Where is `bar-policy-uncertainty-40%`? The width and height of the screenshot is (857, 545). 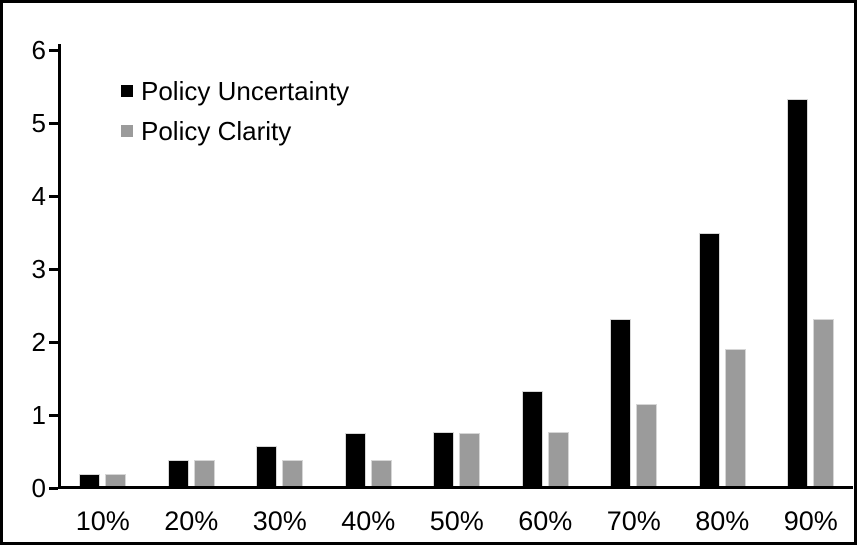 bar-policy-uncertainty-40% is located at coordinates (355, 460).